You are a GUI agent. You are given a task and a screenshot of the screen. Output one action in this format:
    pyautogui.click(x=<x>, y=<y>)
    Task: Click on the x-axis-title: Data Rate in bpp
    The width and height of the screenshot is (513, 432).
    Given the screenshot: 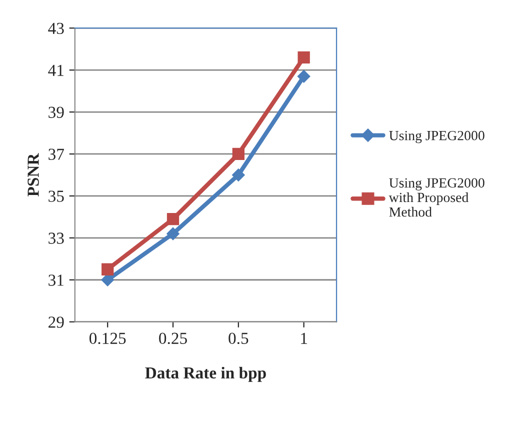 What is the action you would take?
    pyautogui.click(x=205, y=374)
    